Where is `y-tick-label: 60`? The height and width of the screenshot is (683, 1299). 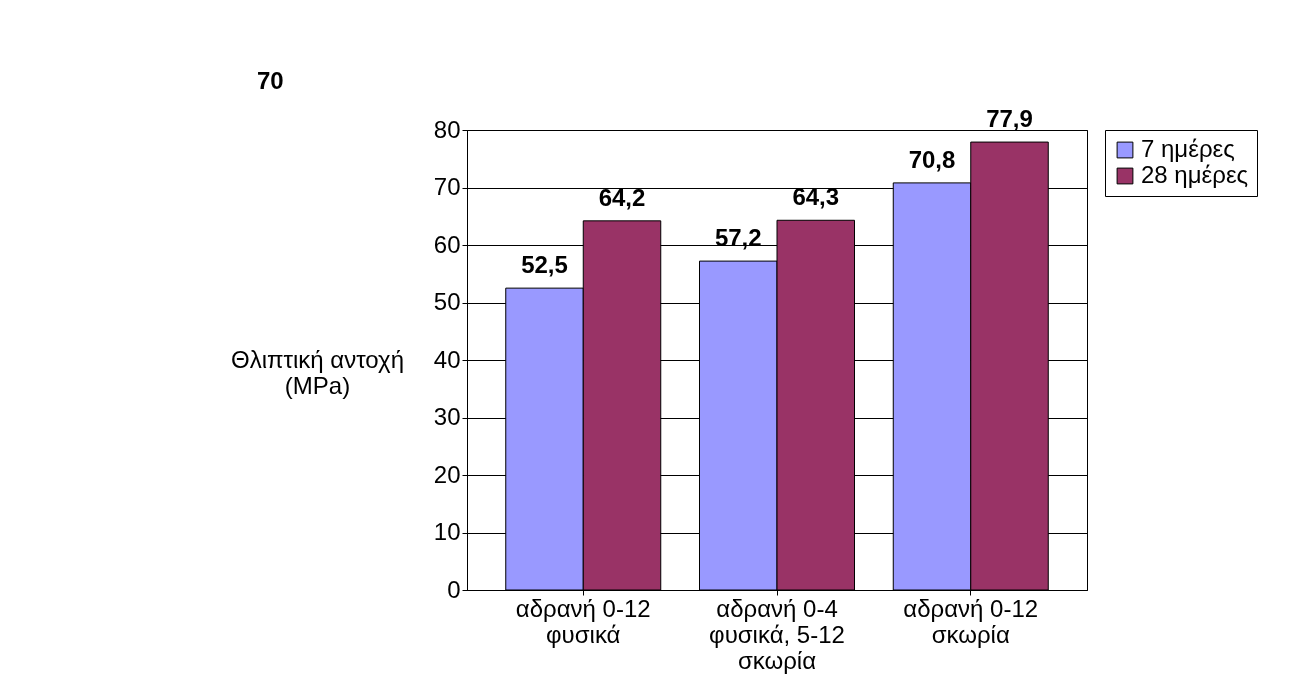 y-tick-label: 60 is located at coordinates (447, 244).